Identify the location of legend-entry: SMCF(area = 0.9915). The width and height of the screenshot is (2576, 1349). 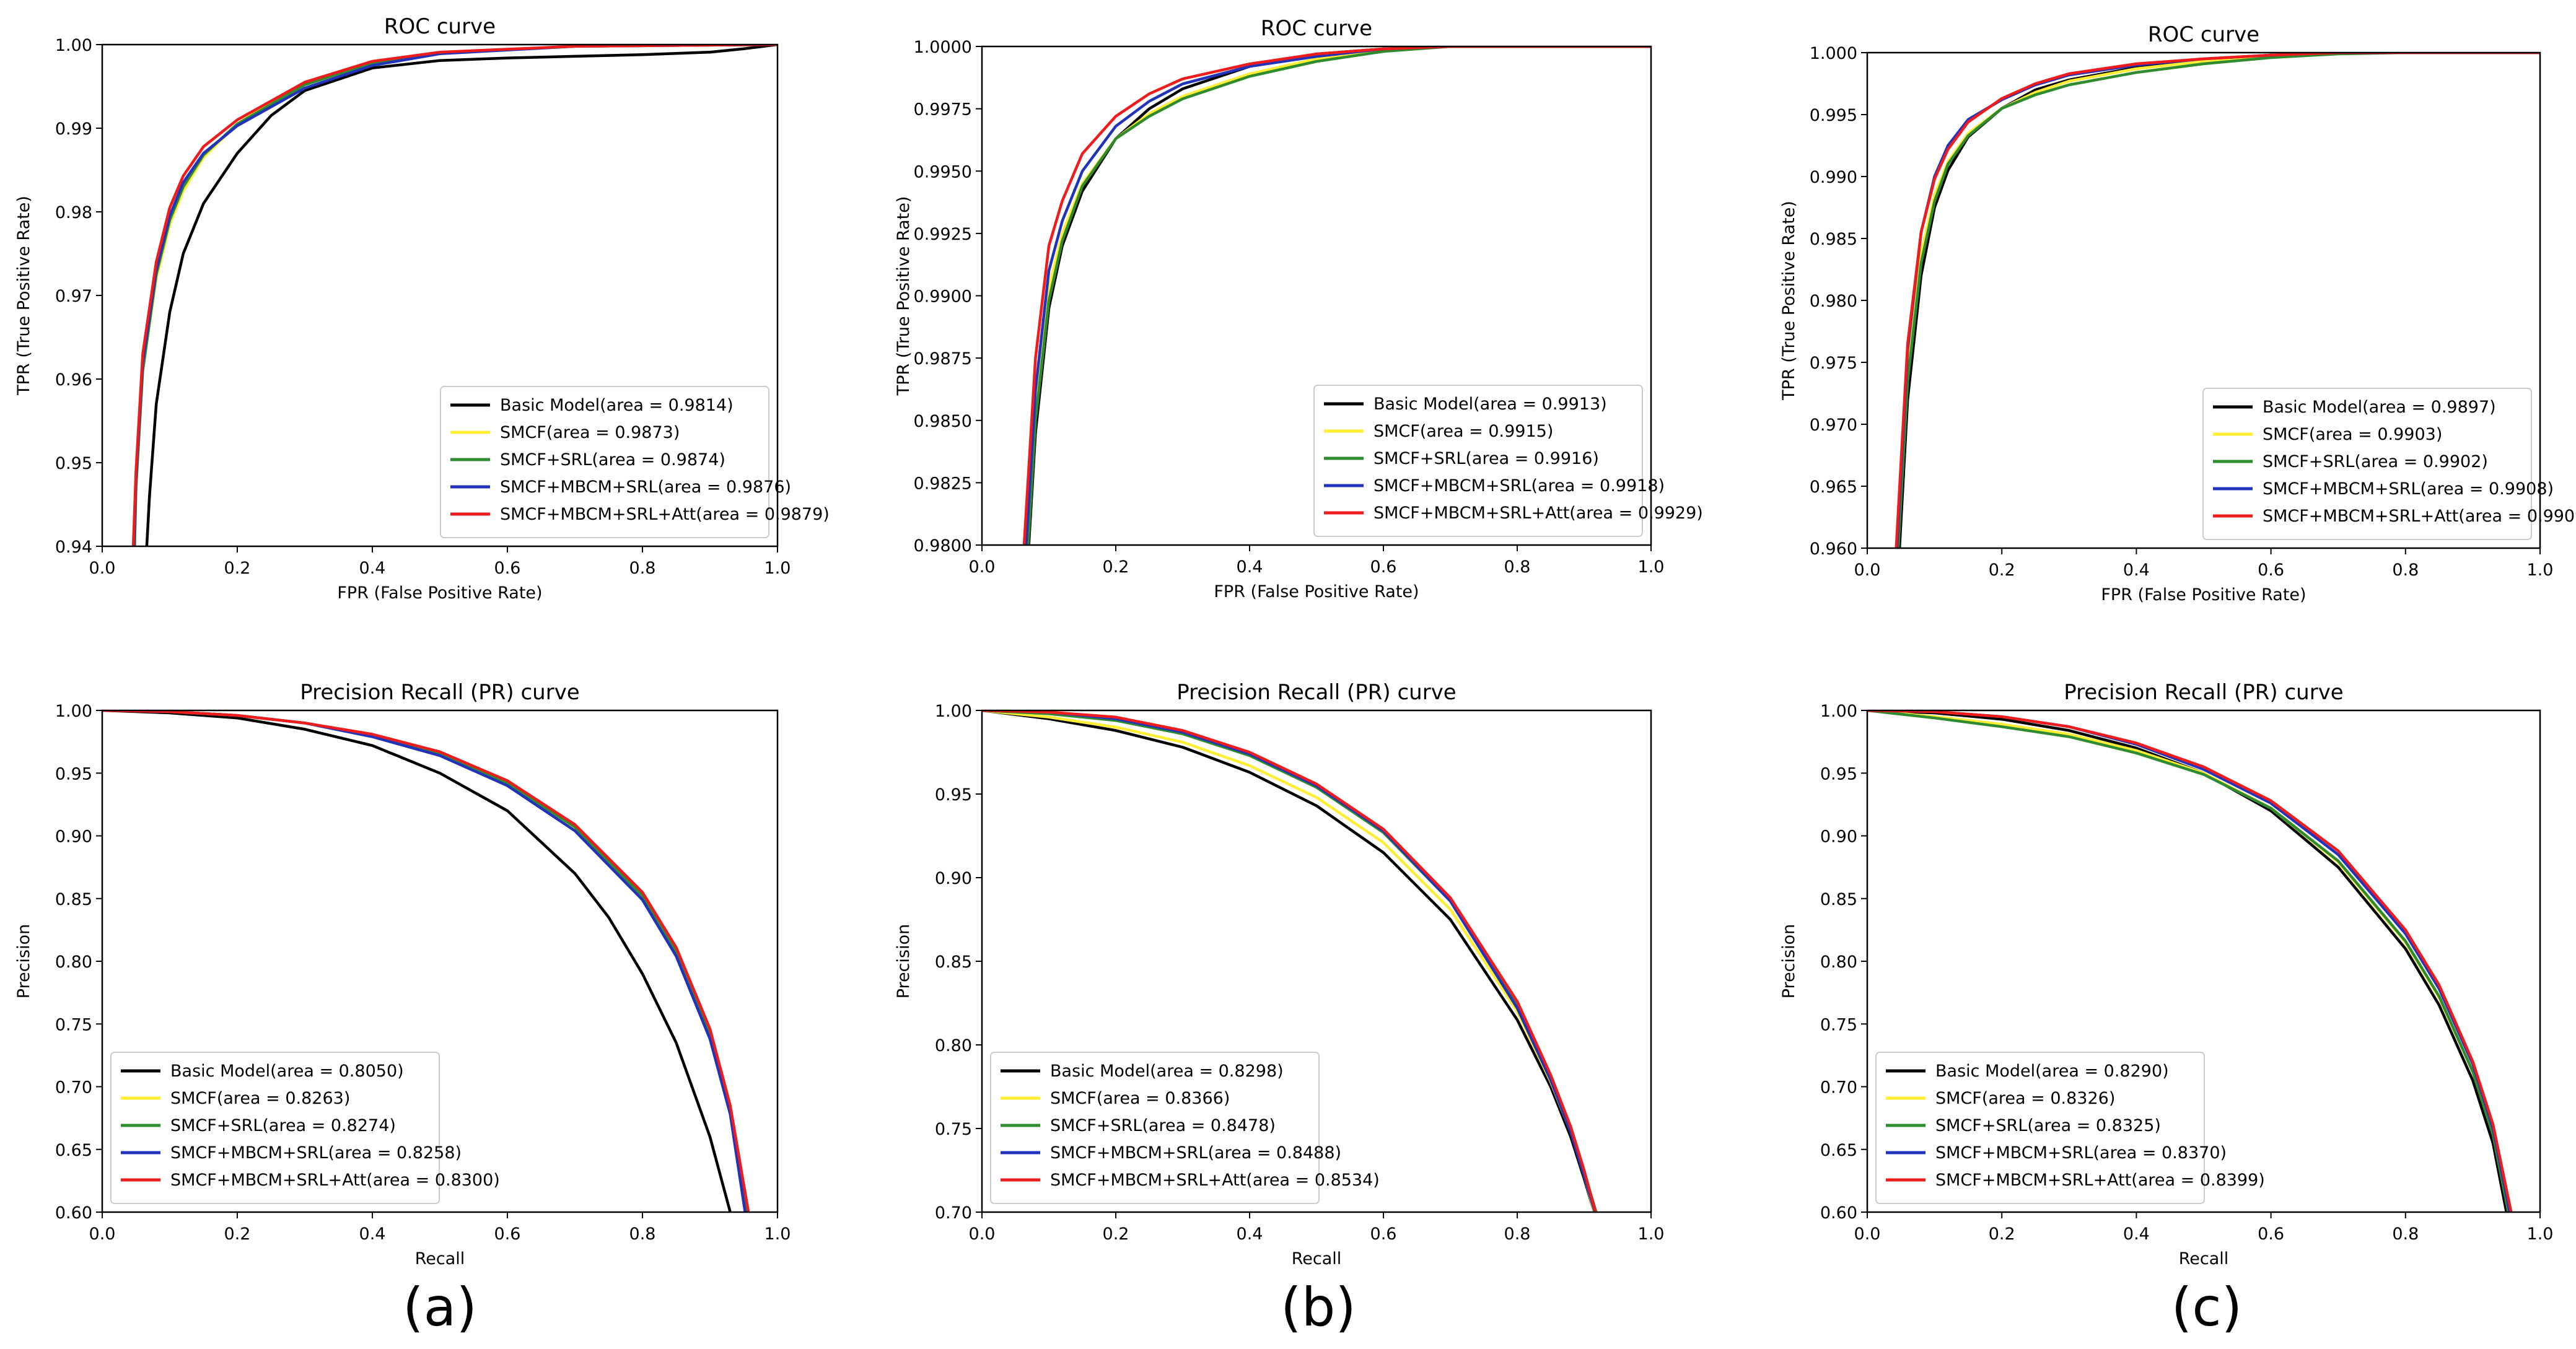
(1463, 431).